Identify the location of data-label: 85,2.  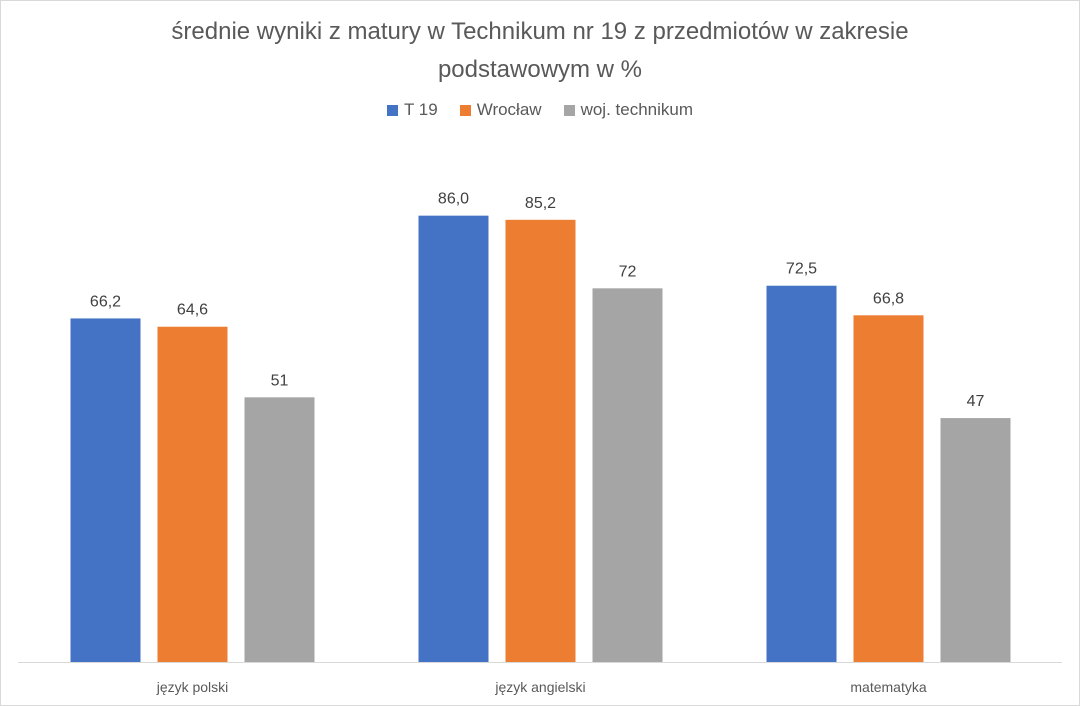
(540, 203).